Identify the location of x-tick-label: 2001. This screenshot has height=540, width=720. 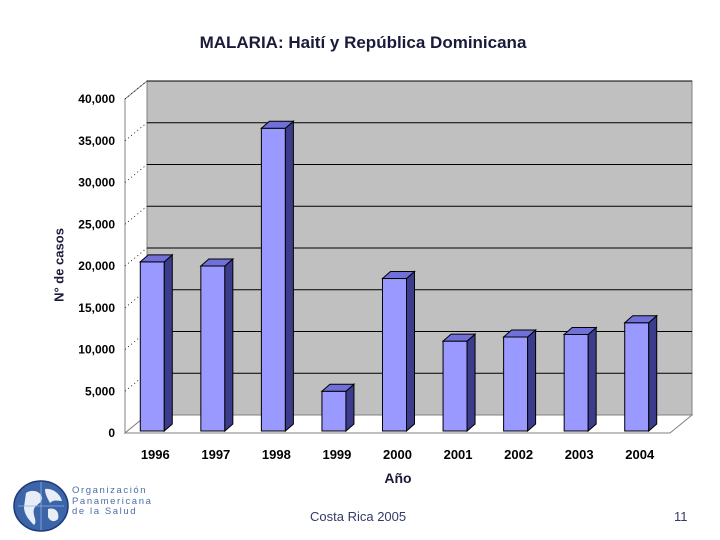
(458, 454).